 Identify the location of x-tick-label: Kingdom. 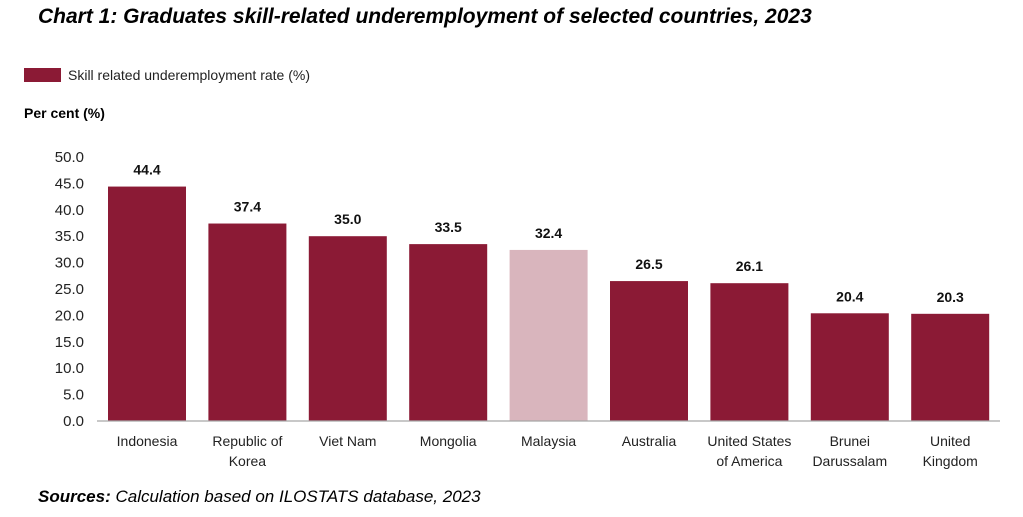
(950, 461).